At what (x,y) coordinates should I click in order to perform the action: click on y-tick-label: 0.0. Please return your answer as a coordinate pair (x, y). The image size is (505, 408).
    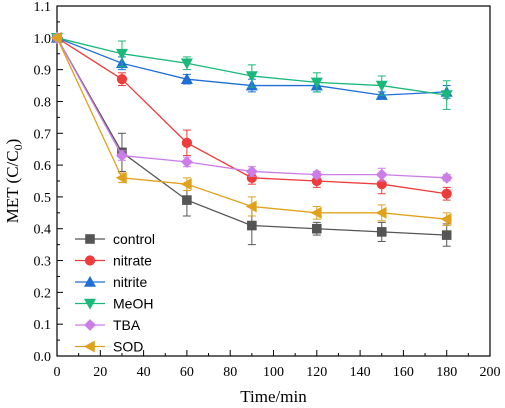
    Looking at the image, I should click on (43, 357).